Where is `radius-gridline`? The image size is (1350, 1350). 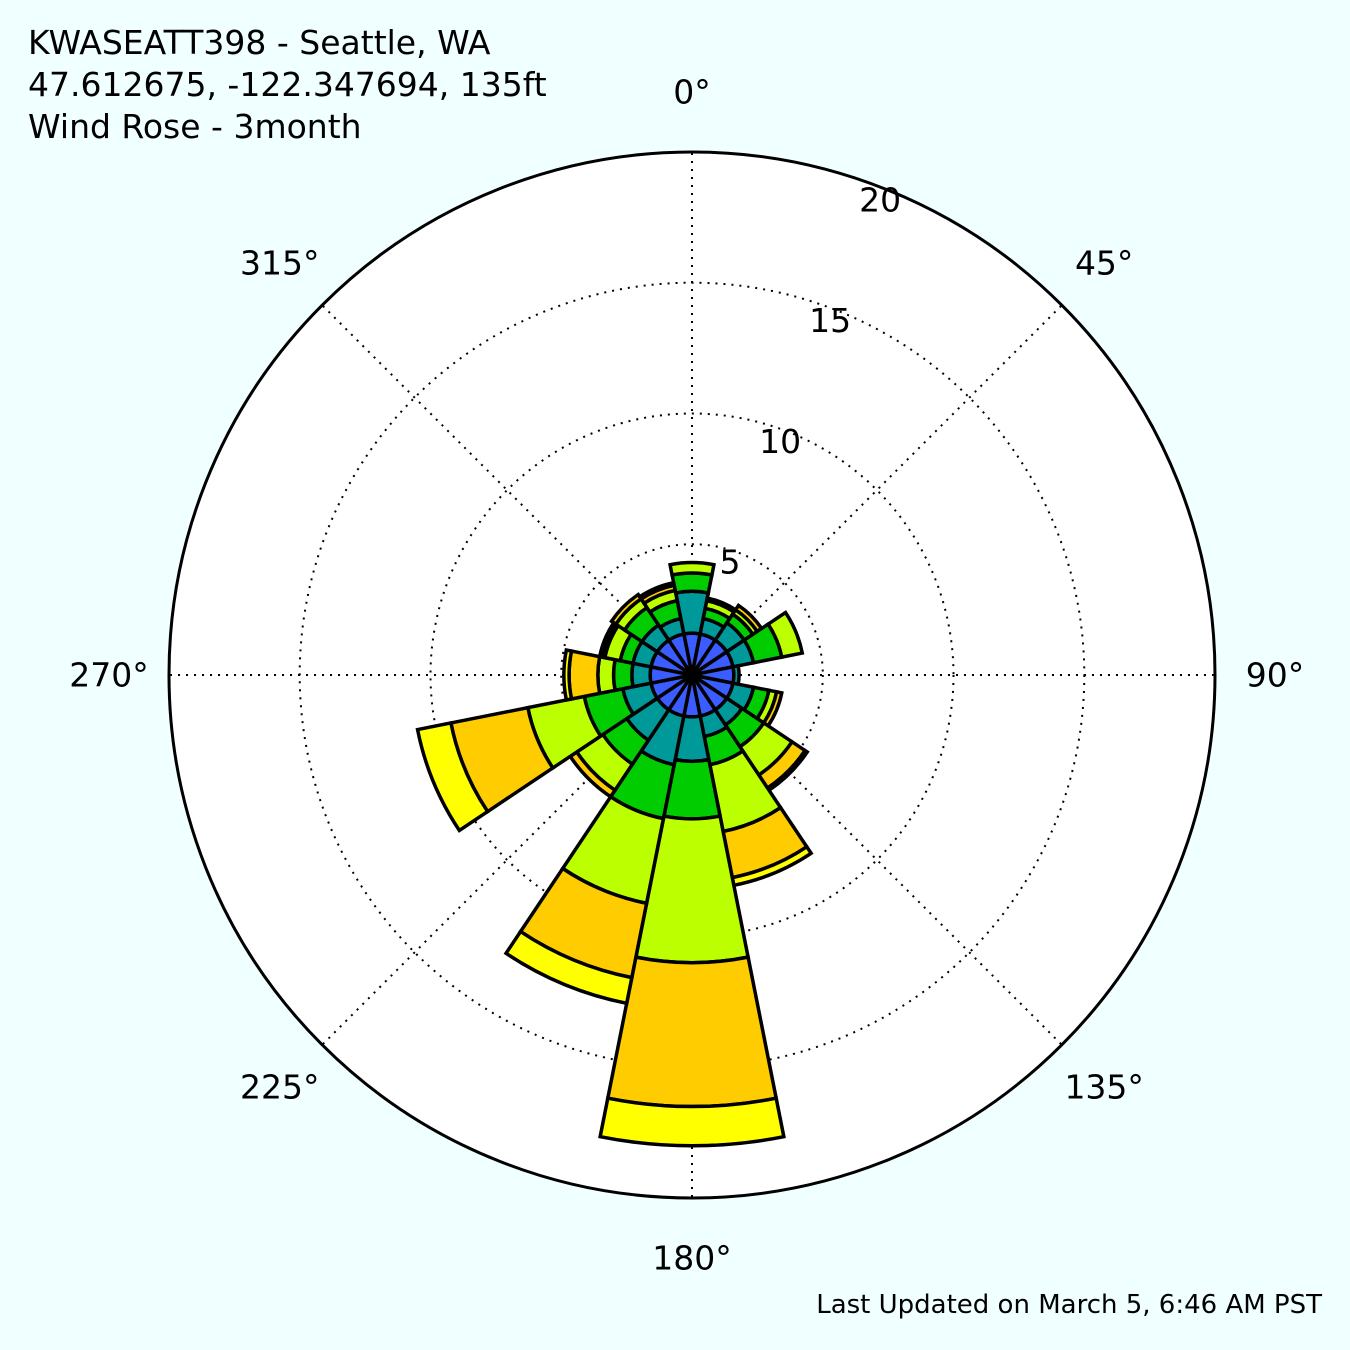 radius-gridline is located at coordinates (692, 675).